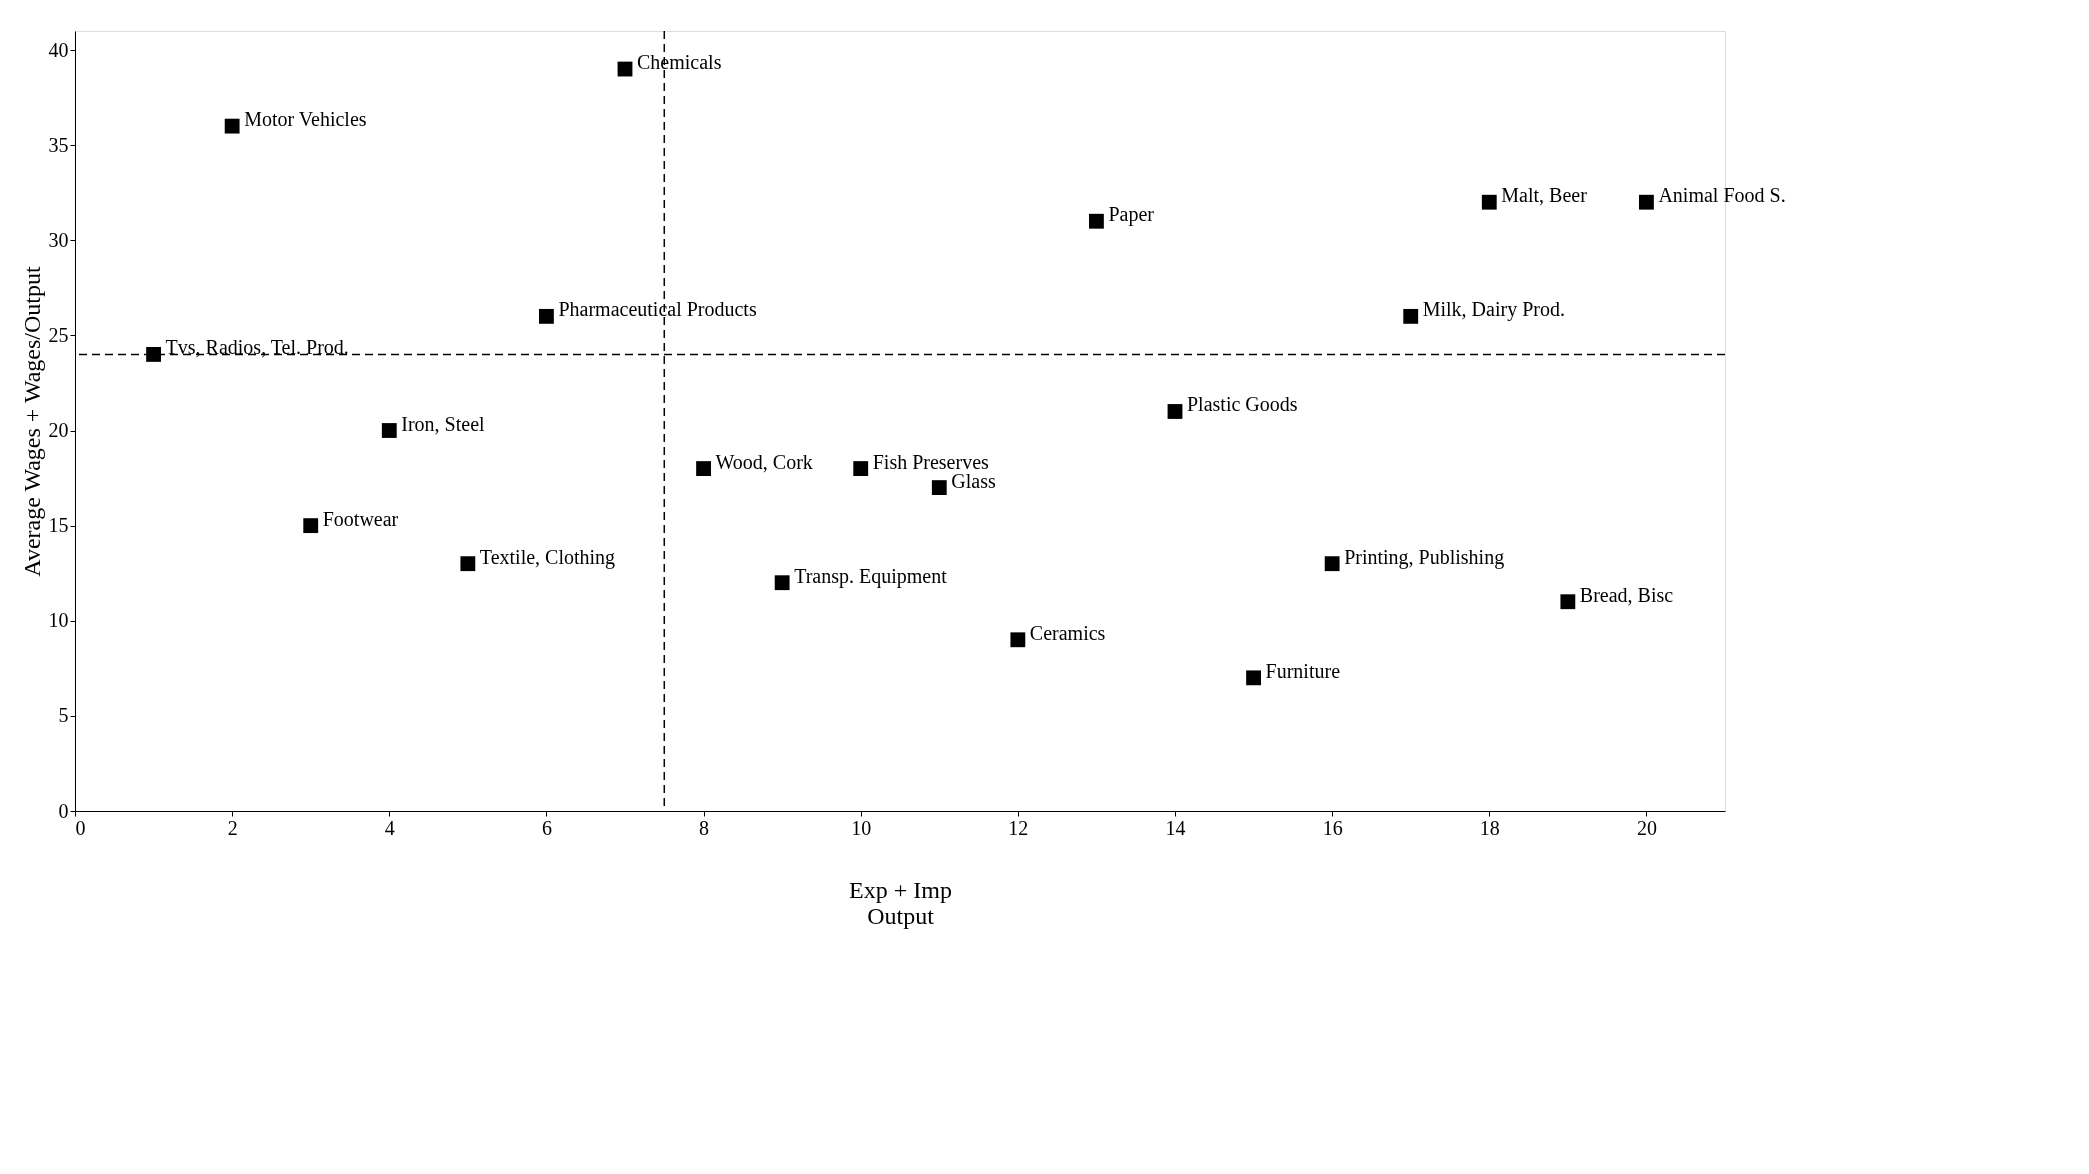 The height and width of the screenshot is (1174, 2089). What do you see at coordinates (547, 557) in the screenshot?
I see `annotation: Textile, Clothing` at bounding box center [547, 557].